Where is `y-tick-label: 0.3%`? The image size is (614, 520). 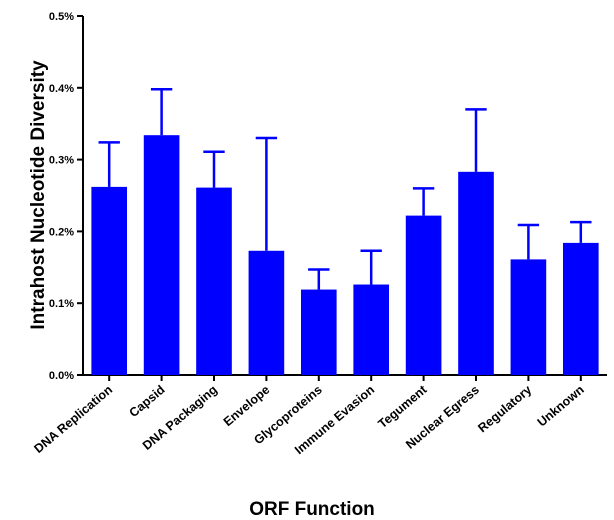 y-tick-label: 0.3% is located at coordinates (61, 161).